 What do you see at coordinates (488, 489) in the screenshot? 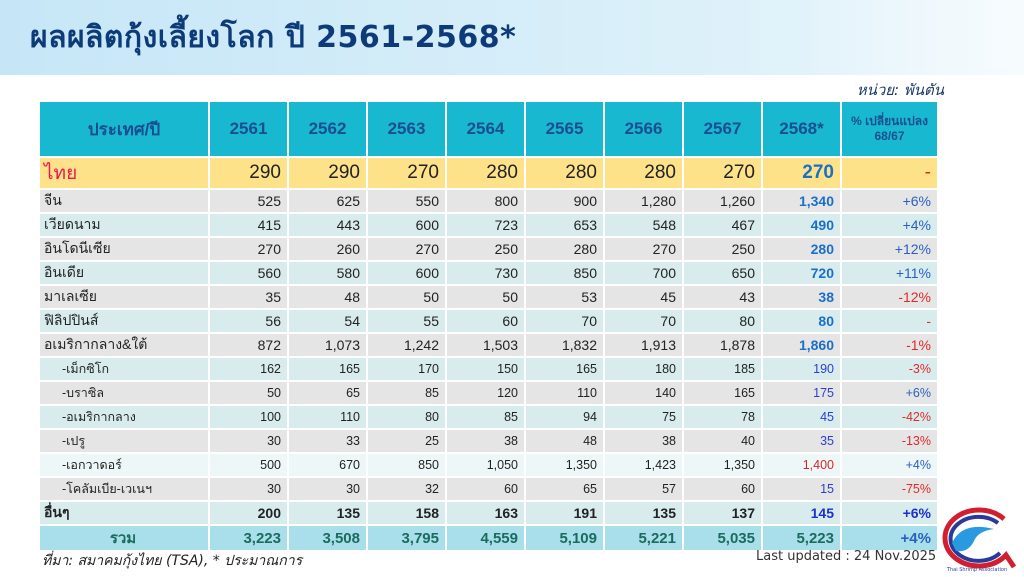
I see `table-row: -โคลัมเบีย-เวเนฯ 30 30 32 60 65 57 60 15 -75%` at bounding box center [488, 489].